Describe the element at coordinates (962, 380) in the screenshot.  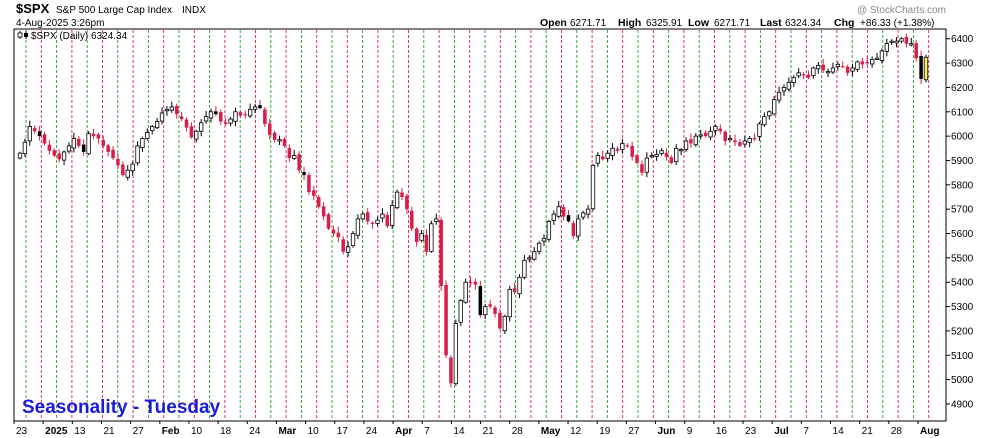
I see `y-tick-label: 5000` at that location.